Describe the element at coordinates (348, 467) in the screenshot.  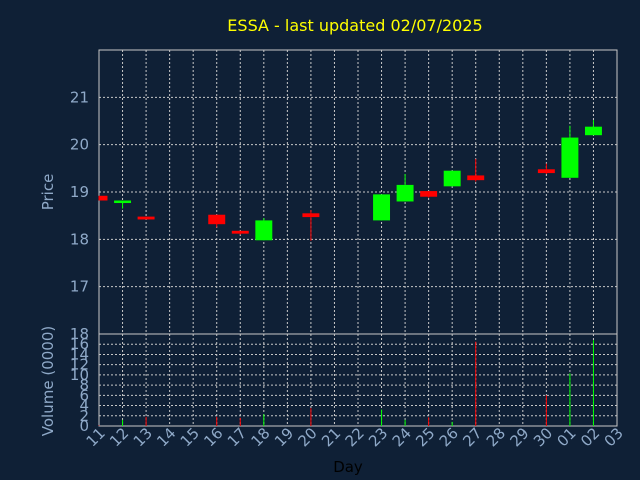
I see `x-axis-label: Day` at that location.